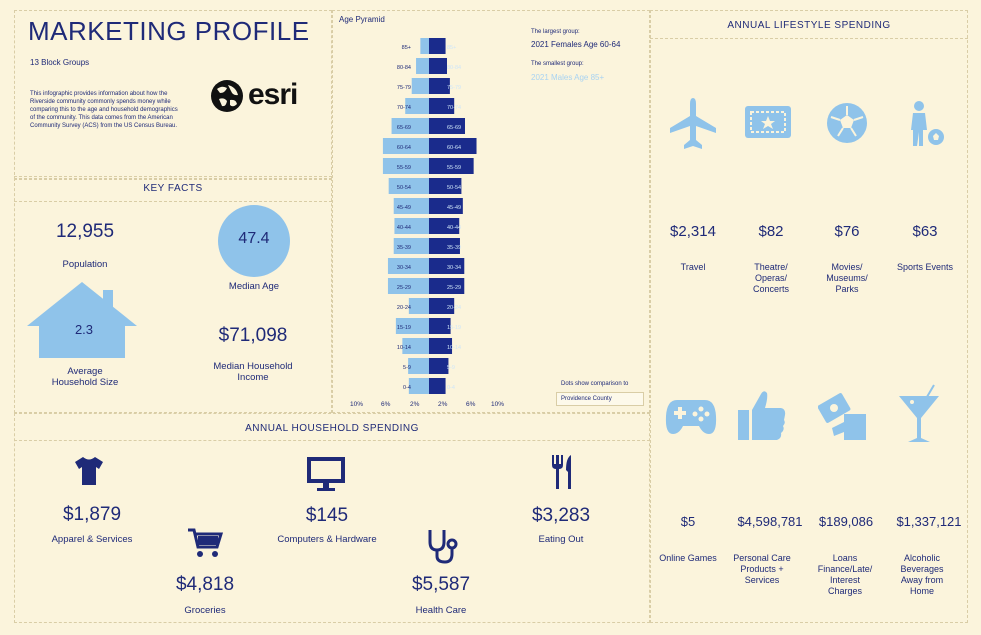 The image size is (981, 635). I want to click on movies-value: $76, so click(847, 231).